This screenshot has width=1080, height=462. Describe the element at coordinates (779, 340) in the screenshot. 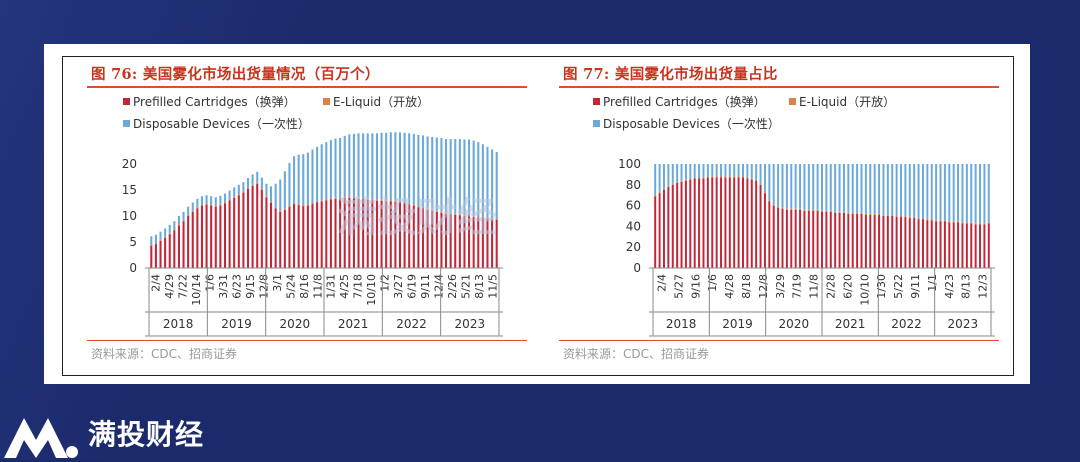

I see `chart-77-source-rule` at that location.